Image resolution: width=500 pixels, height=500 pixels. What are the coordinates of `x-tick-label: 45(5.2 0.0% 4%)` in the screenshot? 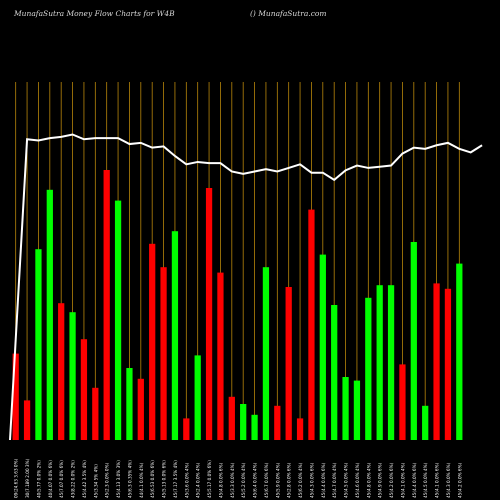 It's located at (243, 480).